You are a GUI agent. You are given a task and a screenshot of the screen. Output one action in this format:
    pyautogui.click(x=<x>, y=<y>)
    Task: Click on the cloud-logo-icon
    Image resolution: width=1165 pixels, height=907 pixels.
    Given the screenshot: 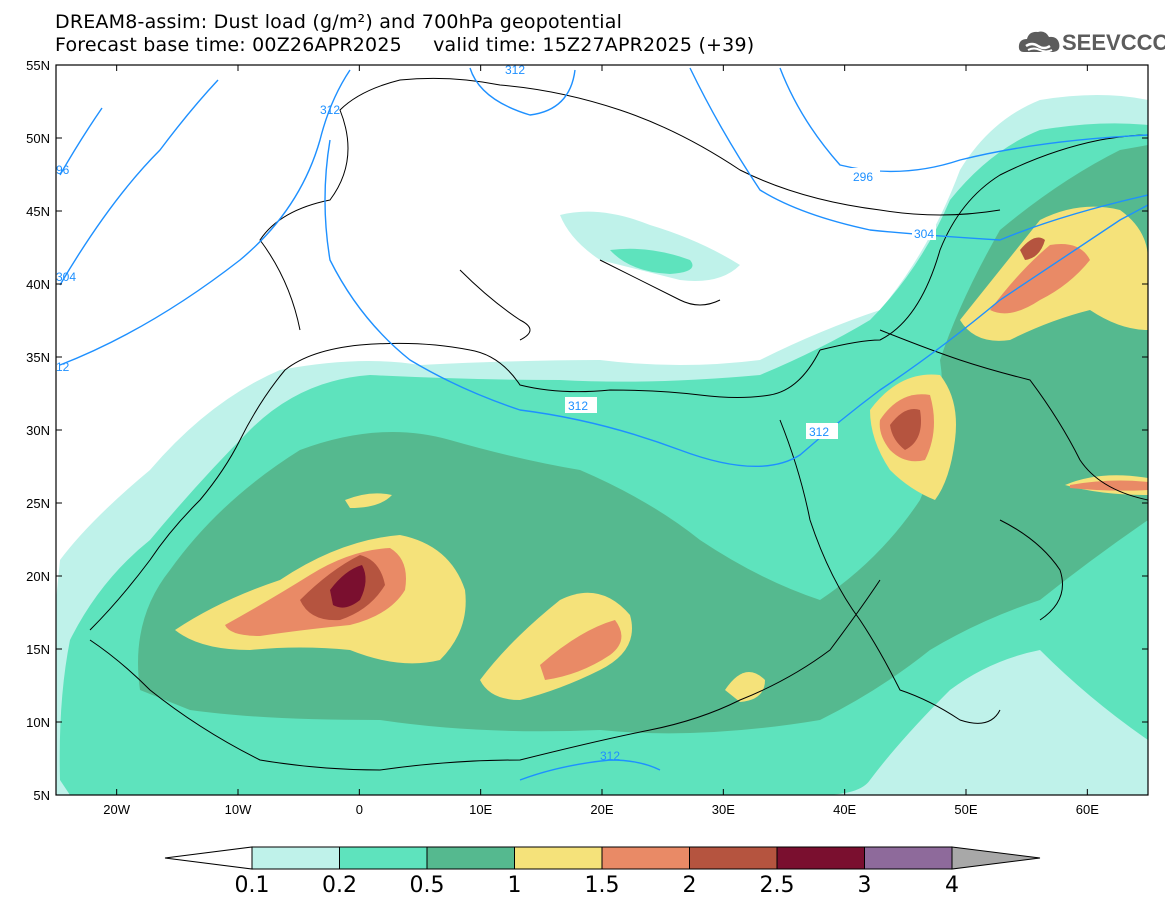 What is the action you would take?
    pyautogui.click(x=1039, y=42)
    